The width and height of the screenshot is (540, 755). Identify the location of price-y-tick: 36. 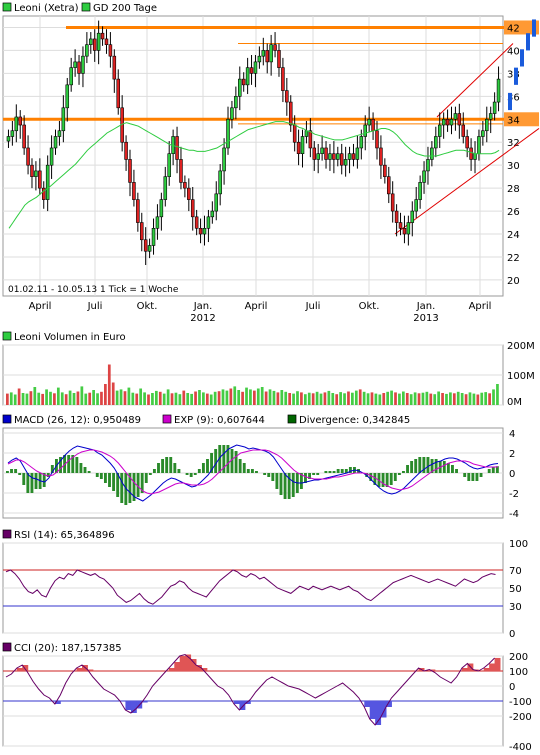
(513, 97).